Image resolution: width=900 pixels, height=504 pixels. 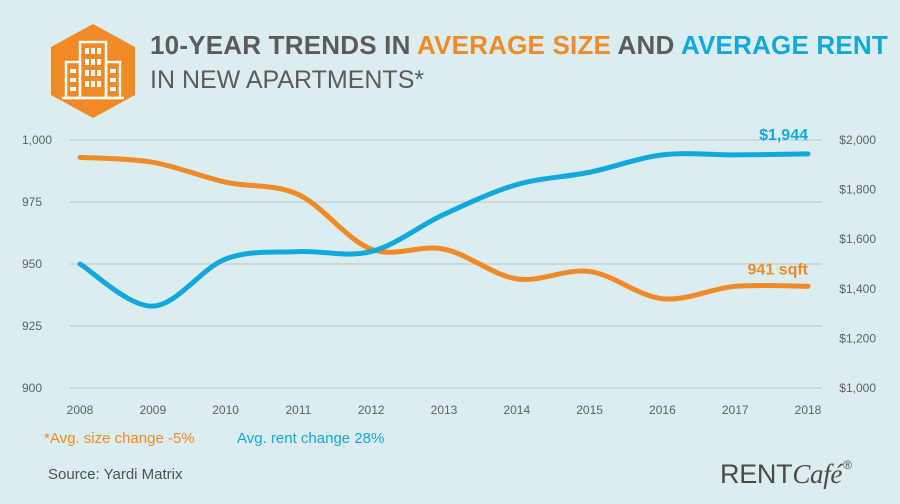 I want to click on apartment-building-hexagon-icon, so click(x=93, y=71).